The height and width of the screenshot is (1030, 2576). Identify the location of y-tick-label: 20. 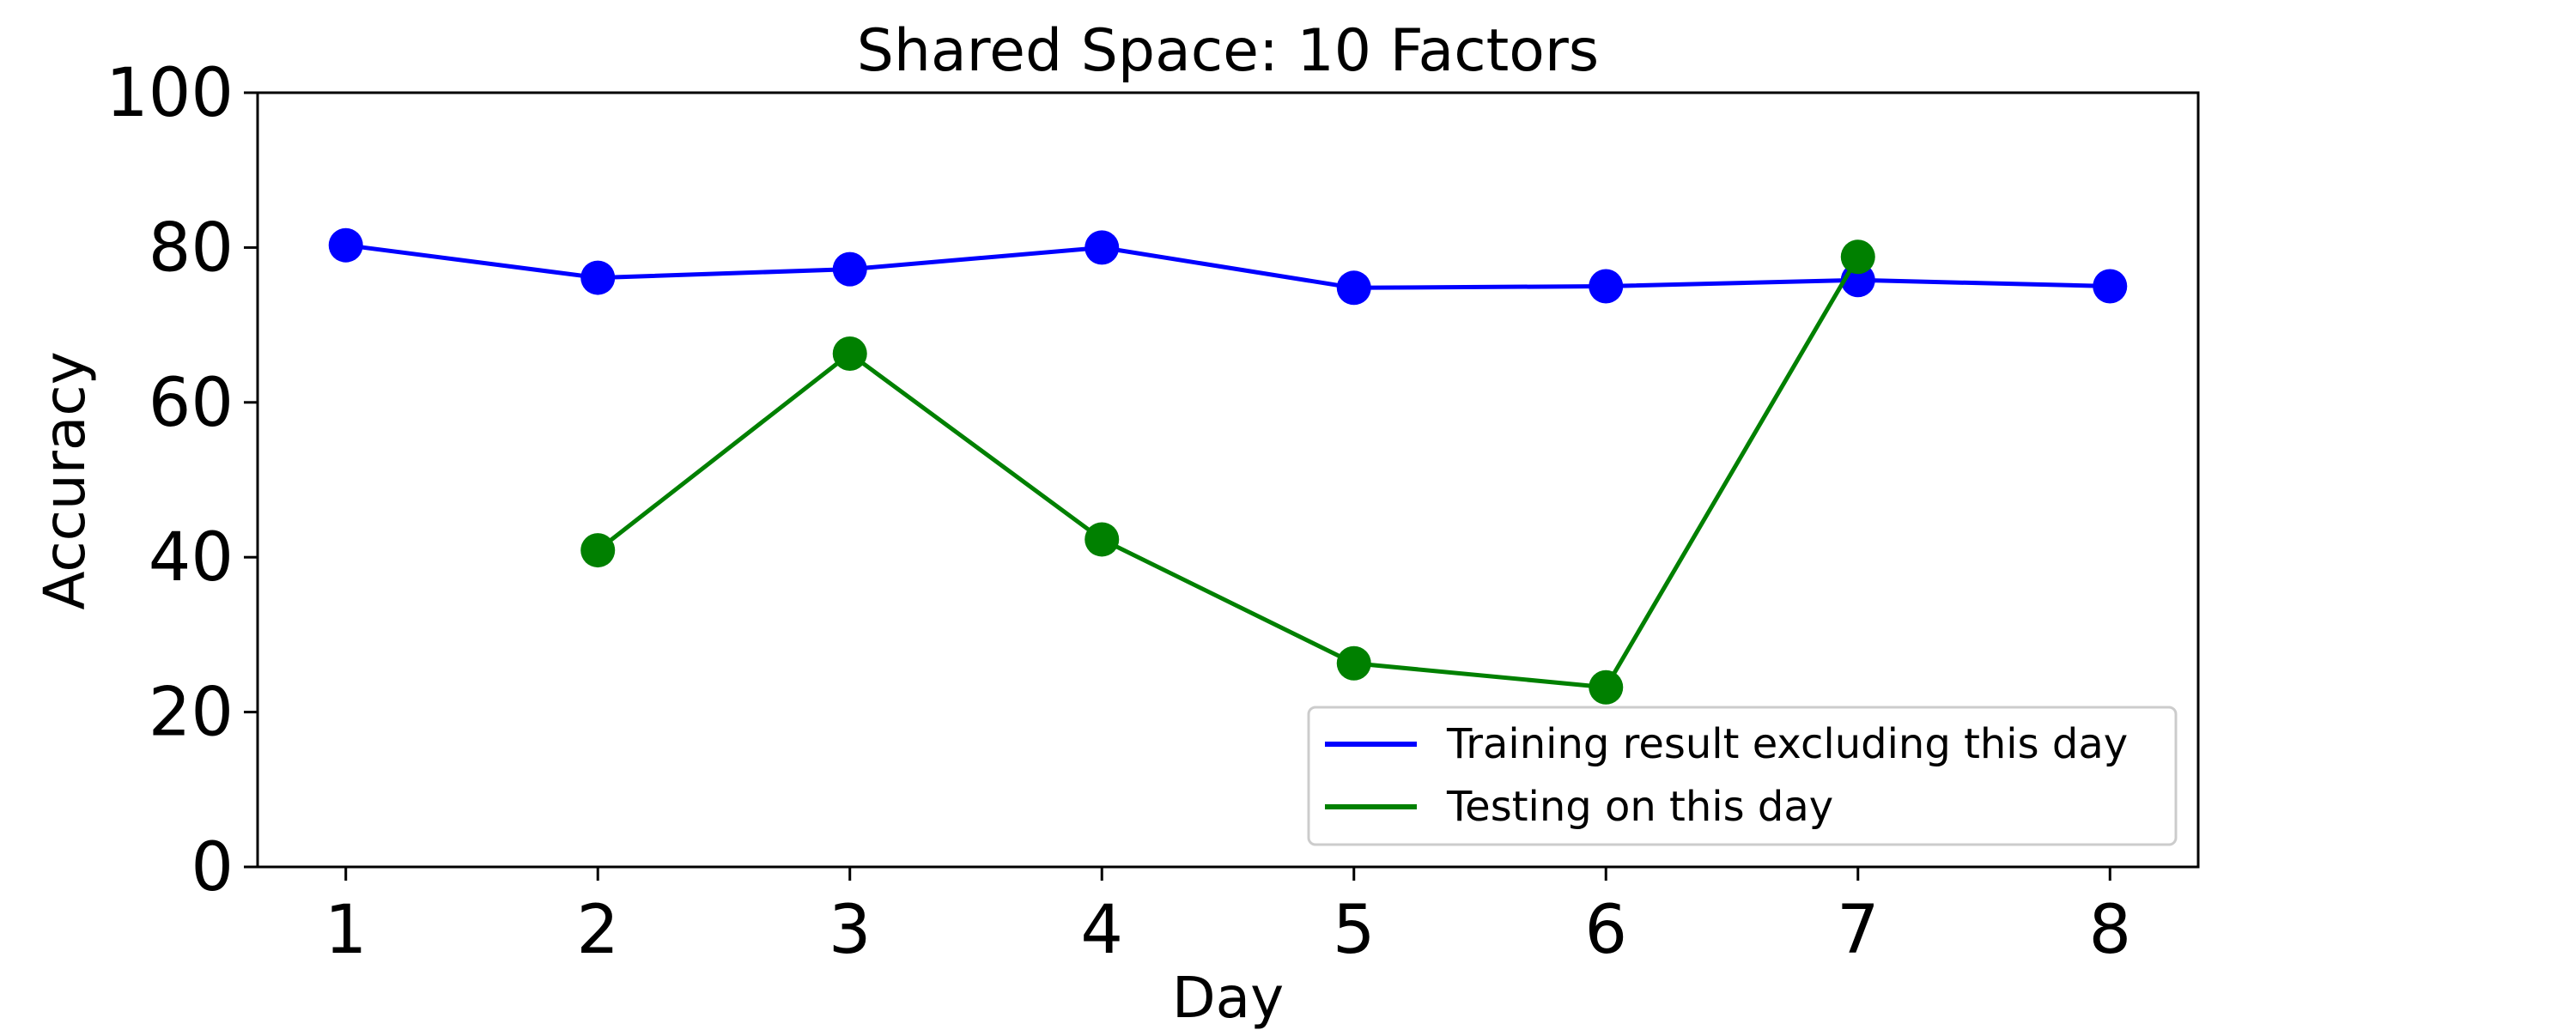
(191, 713).